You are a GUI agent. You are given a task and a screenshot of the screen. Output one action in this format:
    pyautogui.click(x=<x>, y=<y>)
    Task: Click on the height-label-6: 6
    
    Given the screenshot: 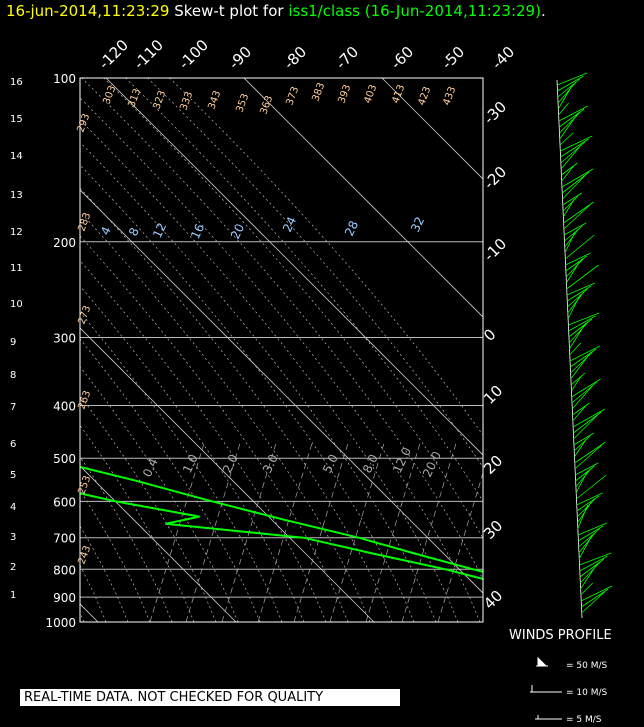 What is the action you would take?
    pyautogui.click(x=13, y=444)
    